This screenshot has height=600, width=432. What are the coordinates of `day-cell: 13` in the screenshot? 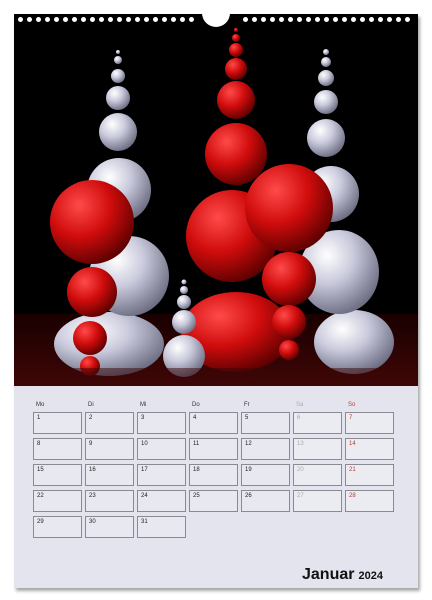 It's located at (317, 449).